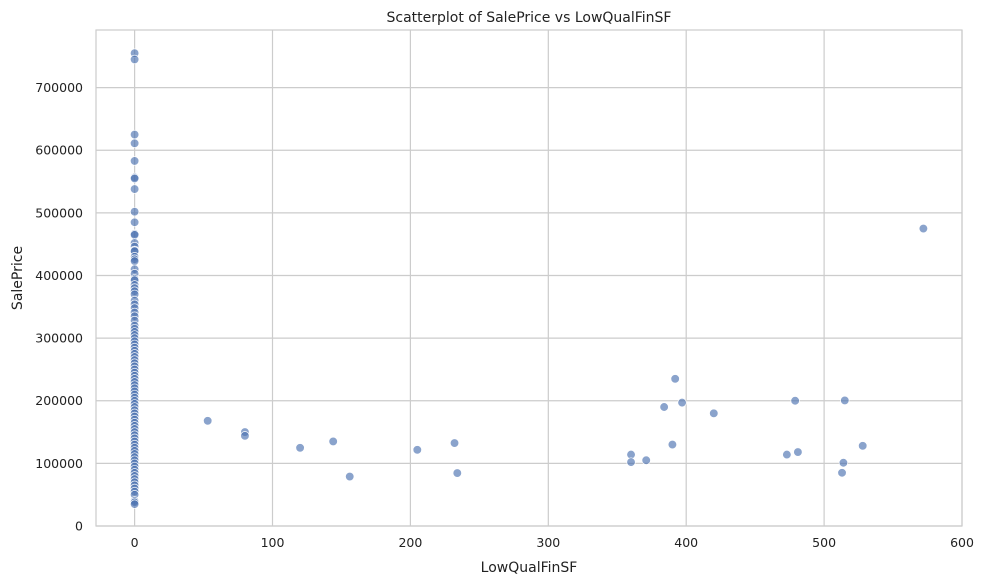 This screenshot has width=983, height=584. Describe the element at coordinates (59, 338) in the screenshot. I see `y-tick-label: 300000` at that location.